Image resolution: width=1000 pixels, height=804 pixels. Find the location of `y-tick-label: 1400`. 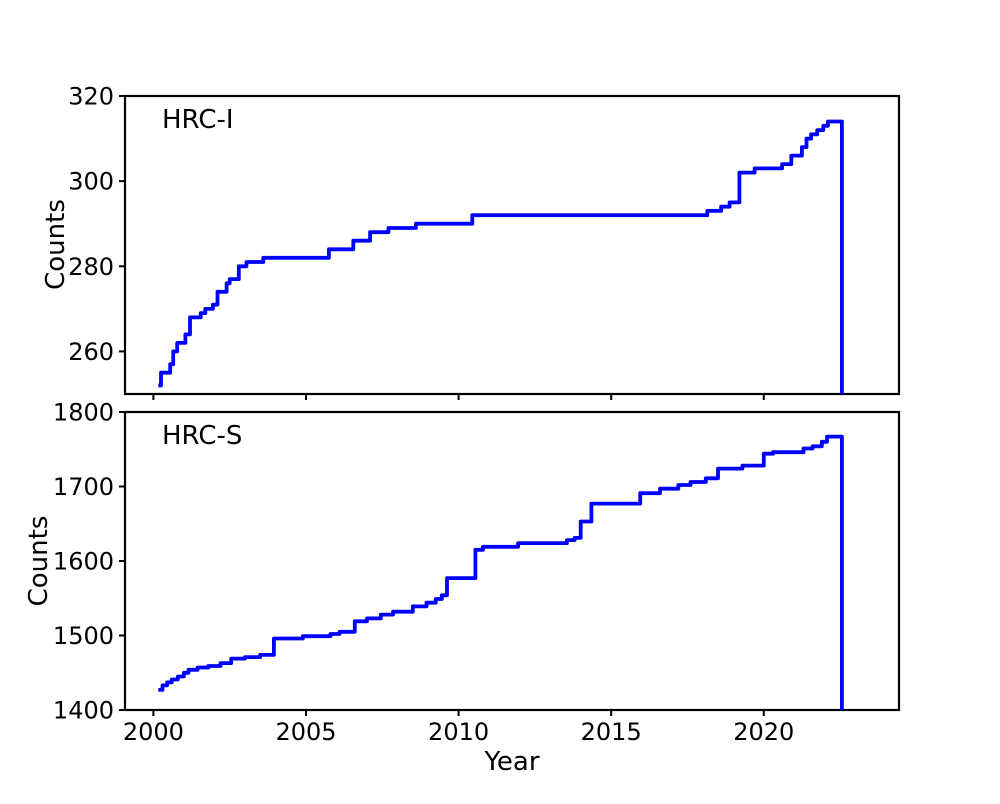

y-tick-label: 1400 is located at coordinates (83, 711).